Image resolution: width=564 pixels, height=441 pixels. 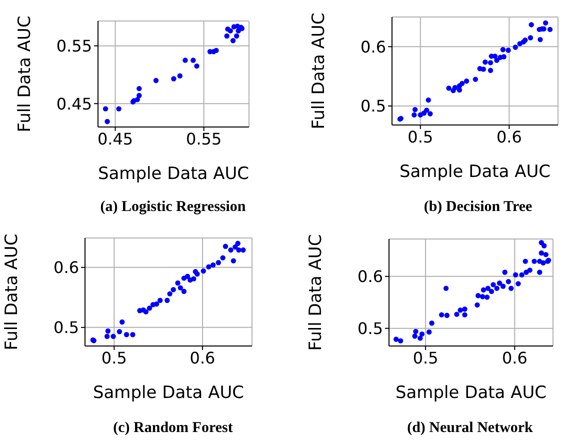 I want to click on text: (a) Logistic Regression, so click(x=173, y=207).